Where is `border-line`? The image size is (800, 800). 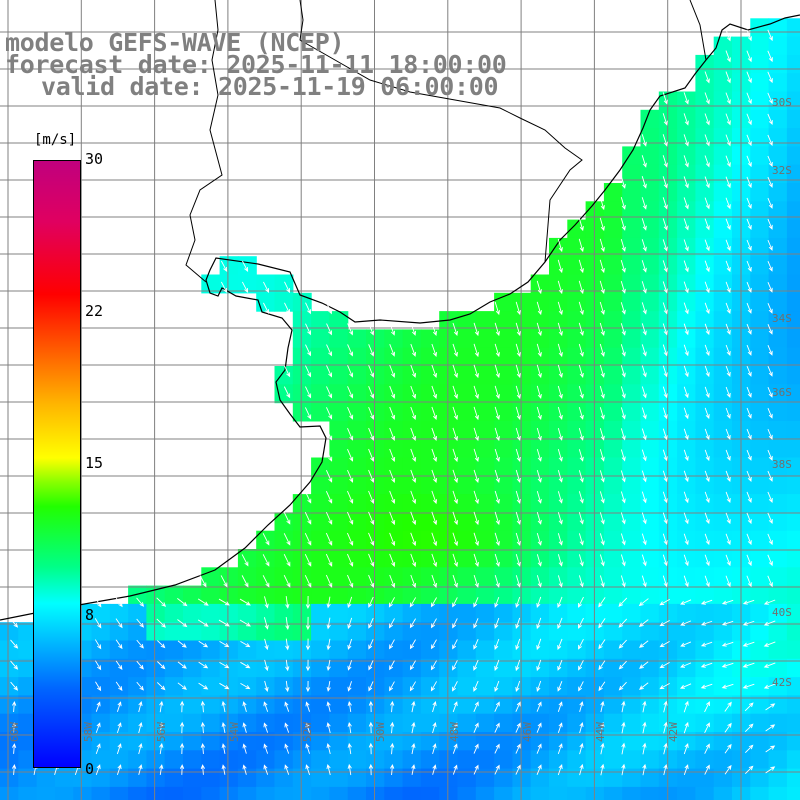 border-line is located at coordinates (698, 30).